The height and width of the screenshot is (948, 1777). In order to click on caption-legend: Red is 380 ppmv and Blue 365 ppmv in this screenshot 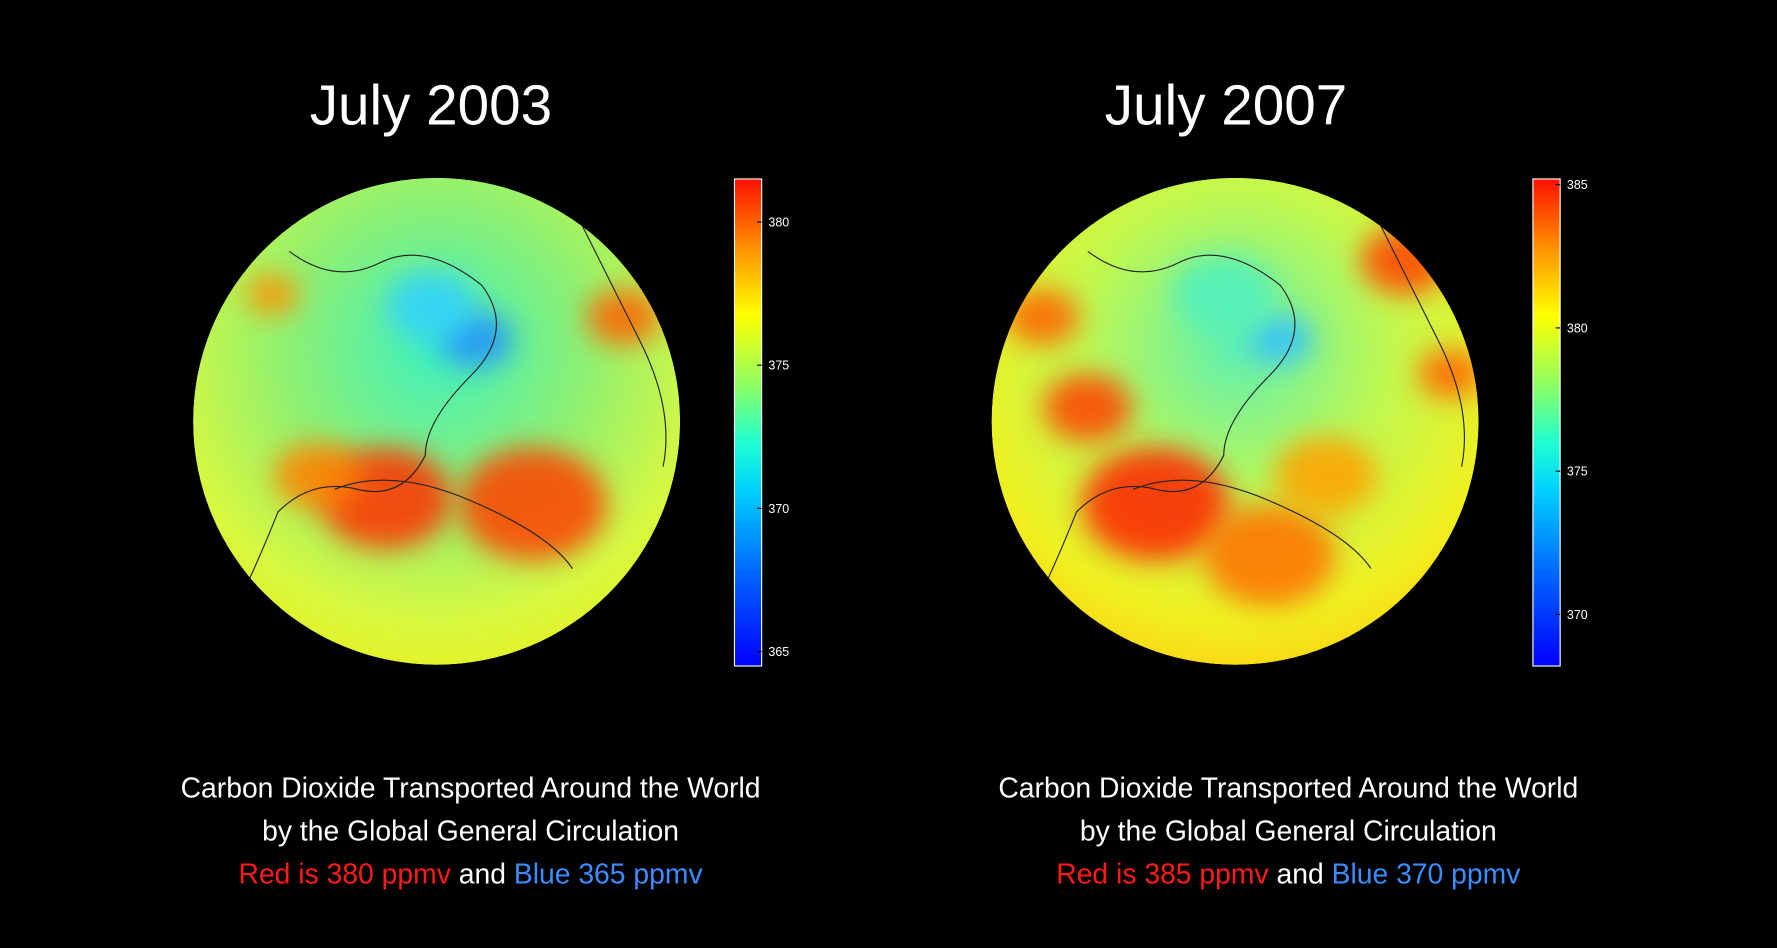, I will do `click(471, 873)`.